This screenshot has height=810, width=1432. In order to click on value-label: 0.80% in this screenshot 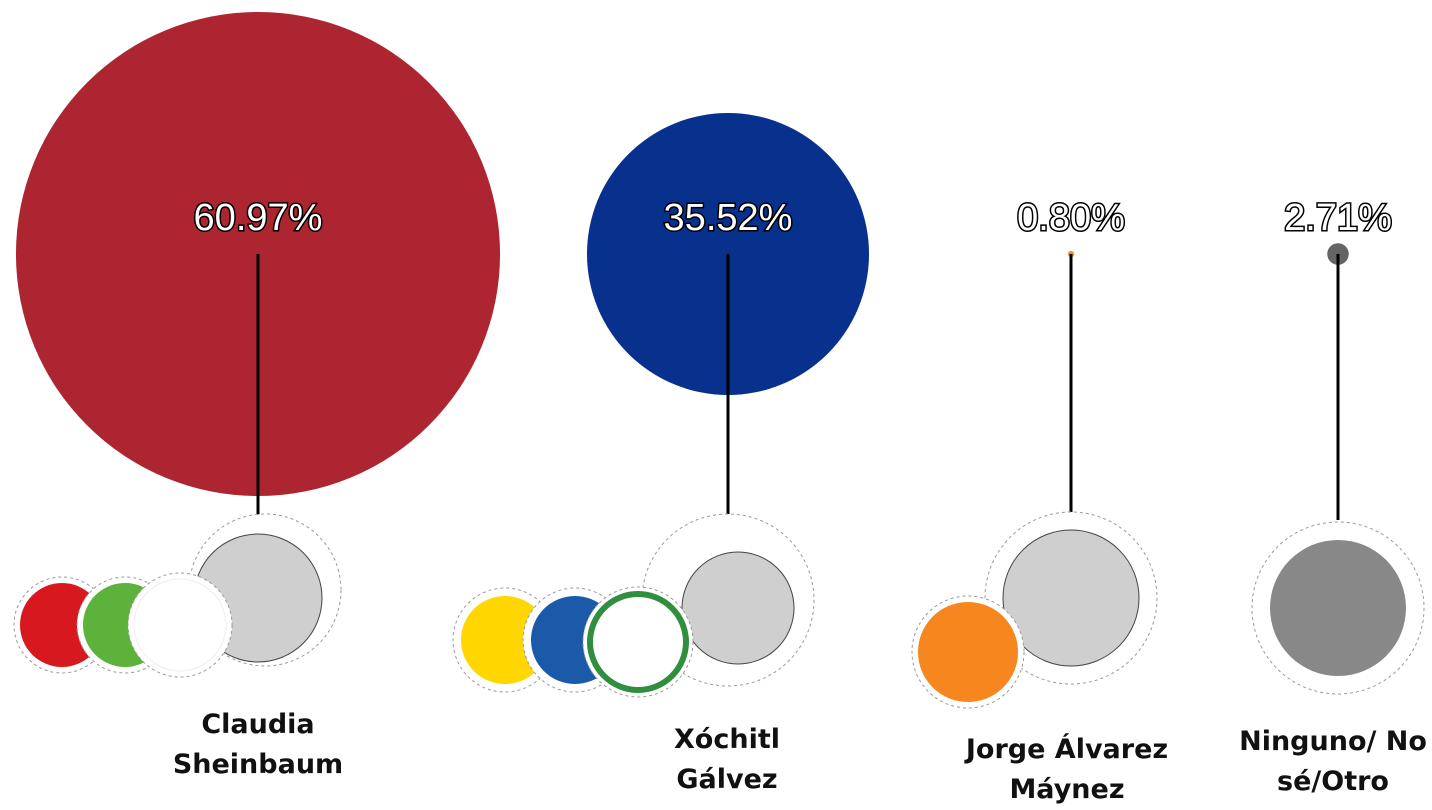, I will do `click(1071, 218)`.